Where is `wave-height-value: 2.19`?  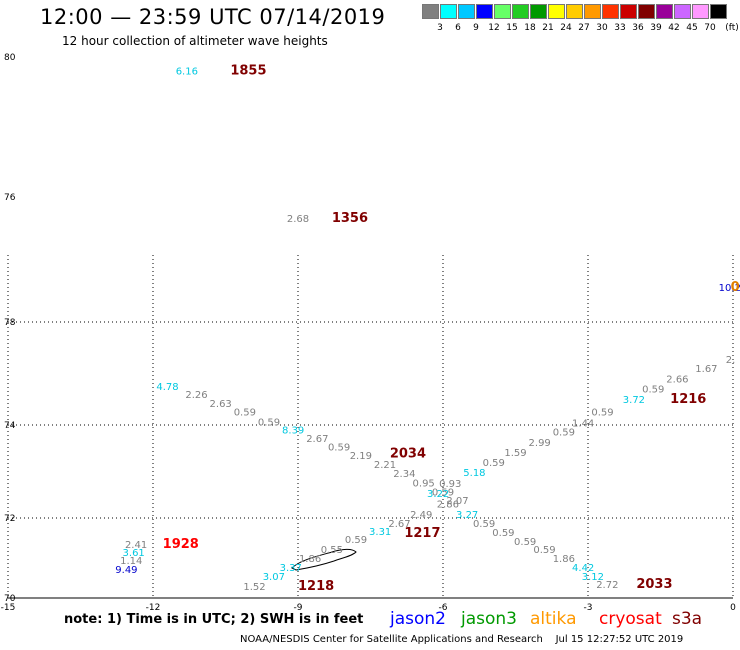 wave-height-value: 2.19 is located at coordinates (361, 456).